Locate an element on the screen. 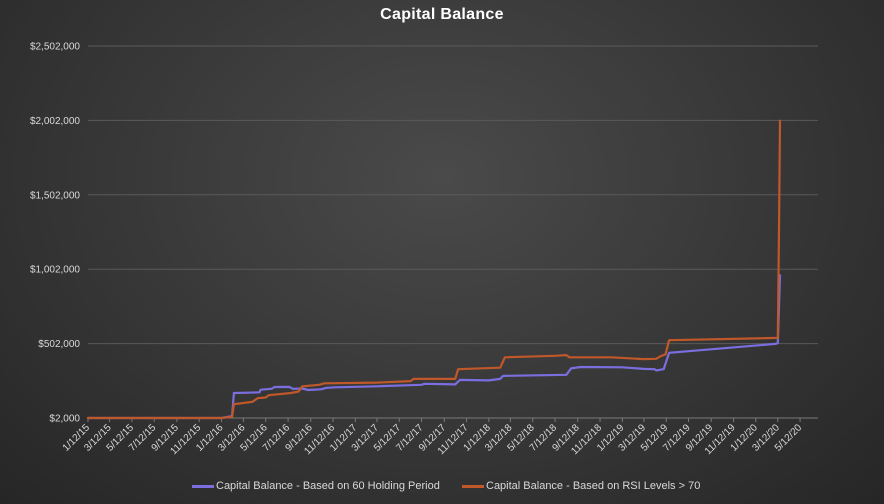  y-tick-label: $1,502,000 is located at coordinates (55, 195).